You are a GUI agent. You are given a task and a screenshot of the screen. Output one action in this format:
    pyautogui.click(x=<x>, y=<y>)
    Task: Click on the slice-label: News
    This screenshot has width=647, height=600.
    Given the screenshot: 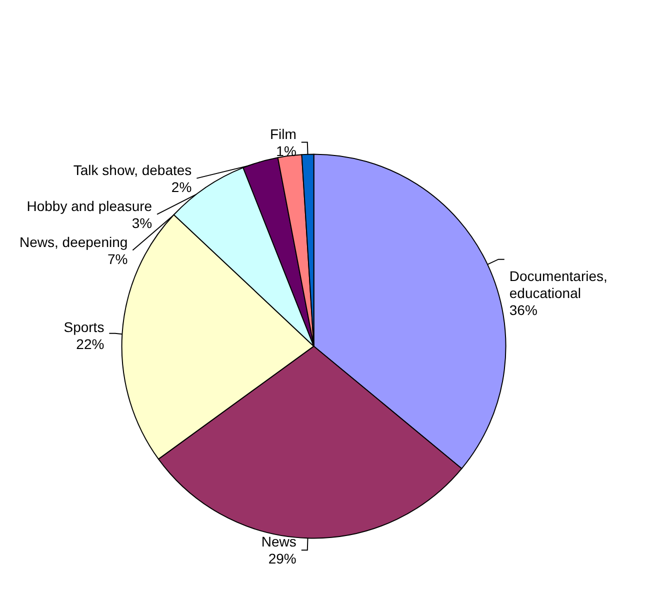 What is the action you would take?
    pyautogui.click(x=278, y=542)
    